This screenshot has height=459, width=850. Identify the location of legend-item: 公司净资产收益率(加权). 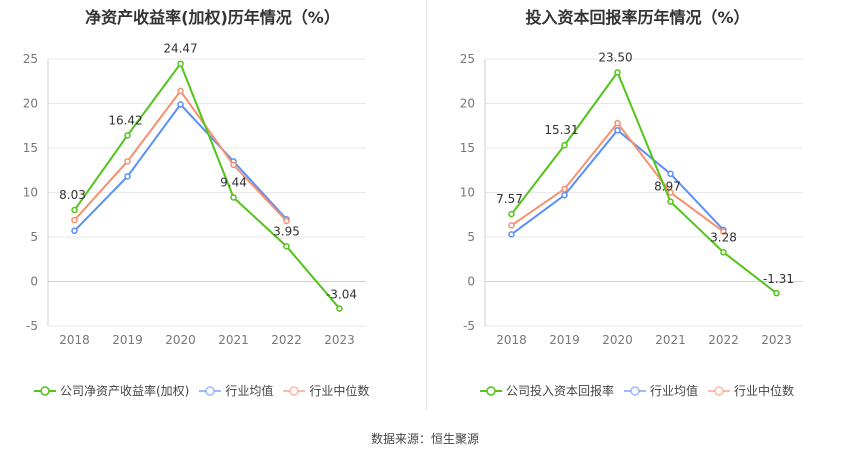
(111, 390).